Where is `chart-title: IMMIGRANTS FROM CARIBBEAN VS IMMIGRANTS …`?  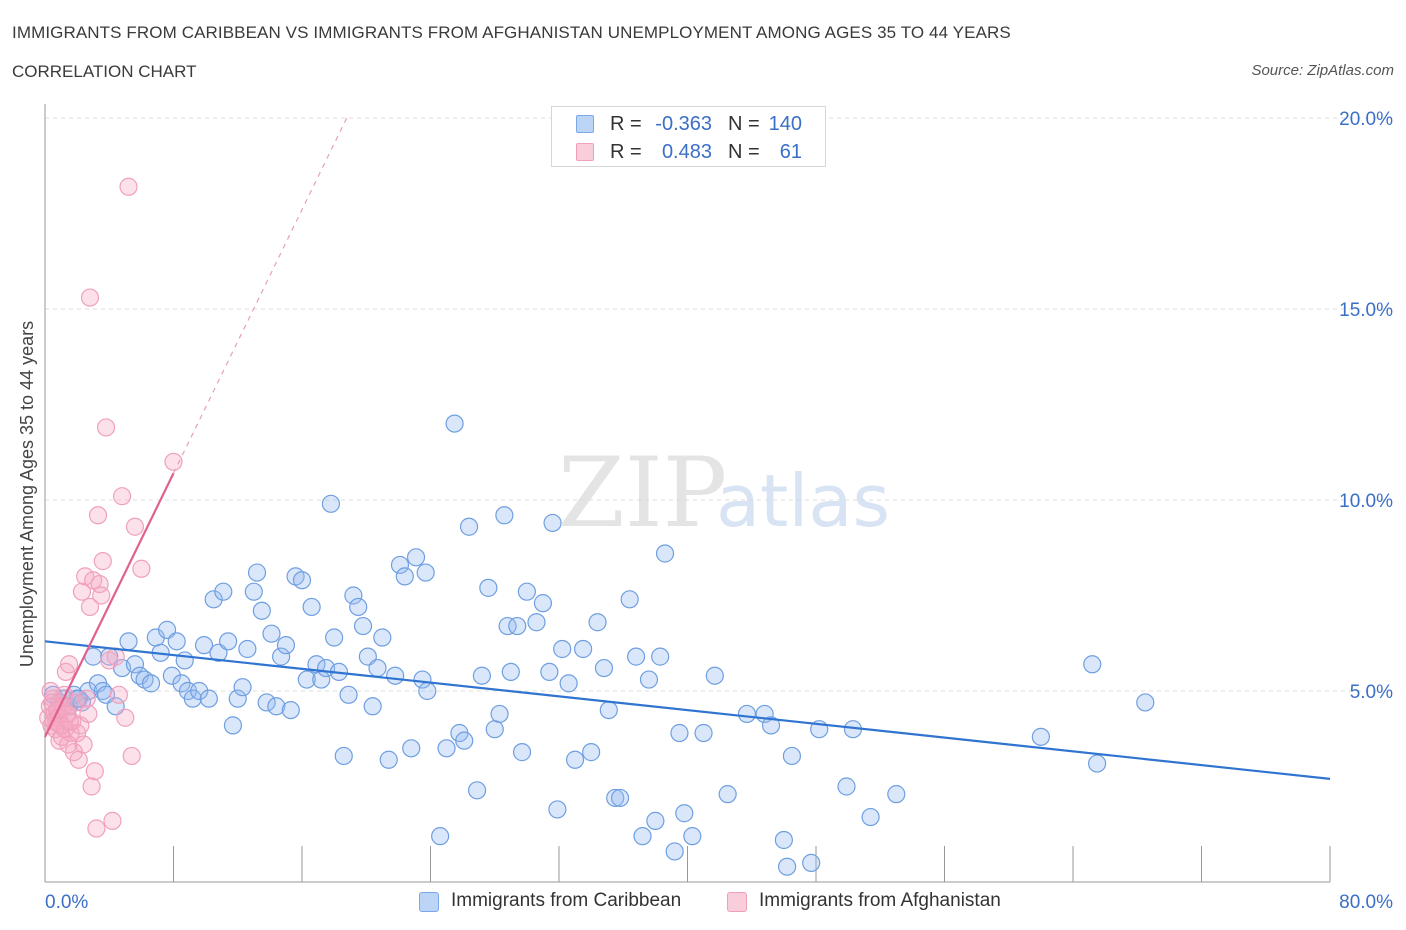
chart-title: IMMIGRANTS FROM CARIBBEAN VS IMMIGRANTS … is located at coordinates (511, 32).